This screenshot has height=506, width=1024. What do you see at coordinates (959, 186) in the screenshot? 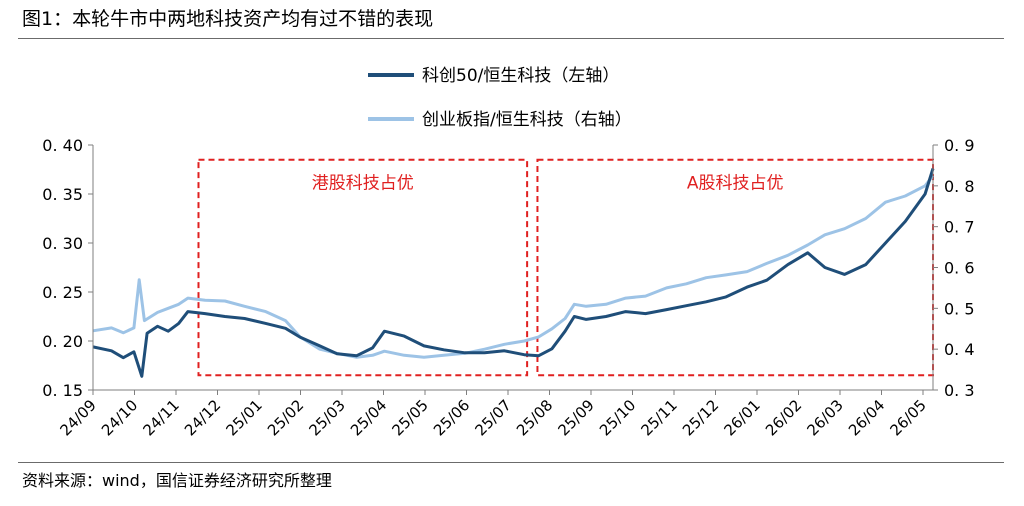
I see `y-right-tick-label: 0. 8` at bounding box center [959, 186].